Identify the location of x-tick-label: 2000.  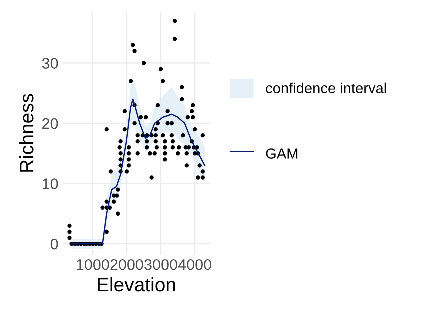
(127, 264).